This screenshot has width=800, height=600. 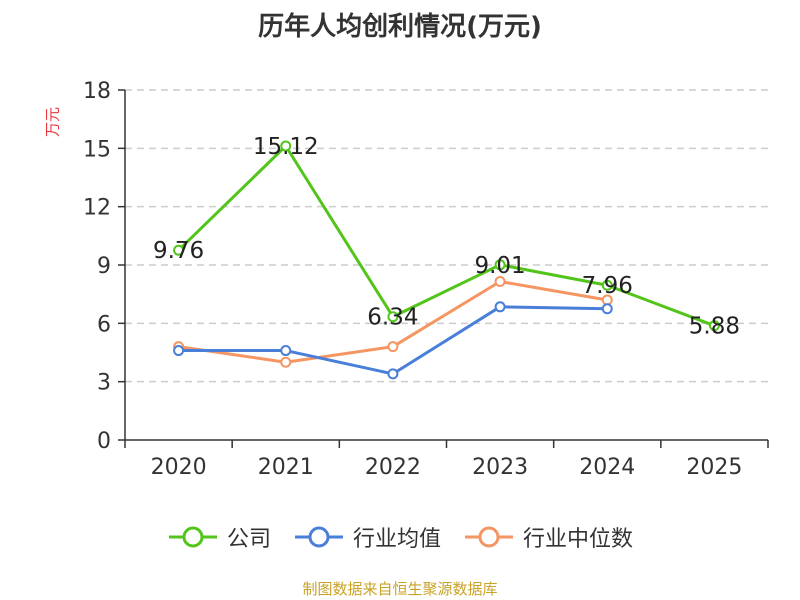 What do you see at coordinates (578, 539) in the screenshot?
I see `legend-label-industry-median: 行业中位数` at bounding box center [578, 539].